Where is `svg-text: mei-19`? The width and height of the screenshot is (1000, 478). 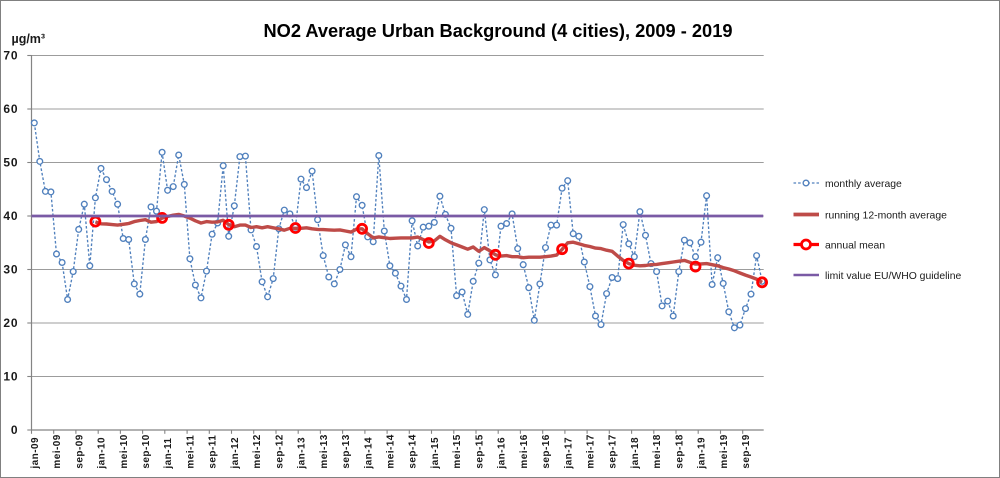 svg-text: mei-19 is located at coordinates (724, 451).